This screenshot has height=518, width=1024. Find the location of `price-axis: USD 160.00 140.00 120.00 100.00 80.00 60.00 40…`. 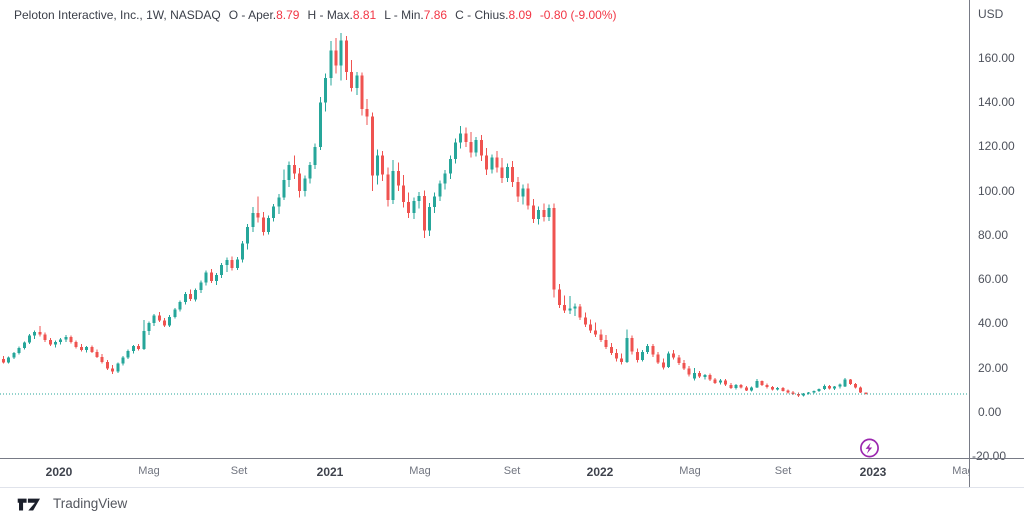

price-axis: USD 160.00 140.00 120.00 100.00 80.00 60.00 40… is located at coordinates (997, 231).